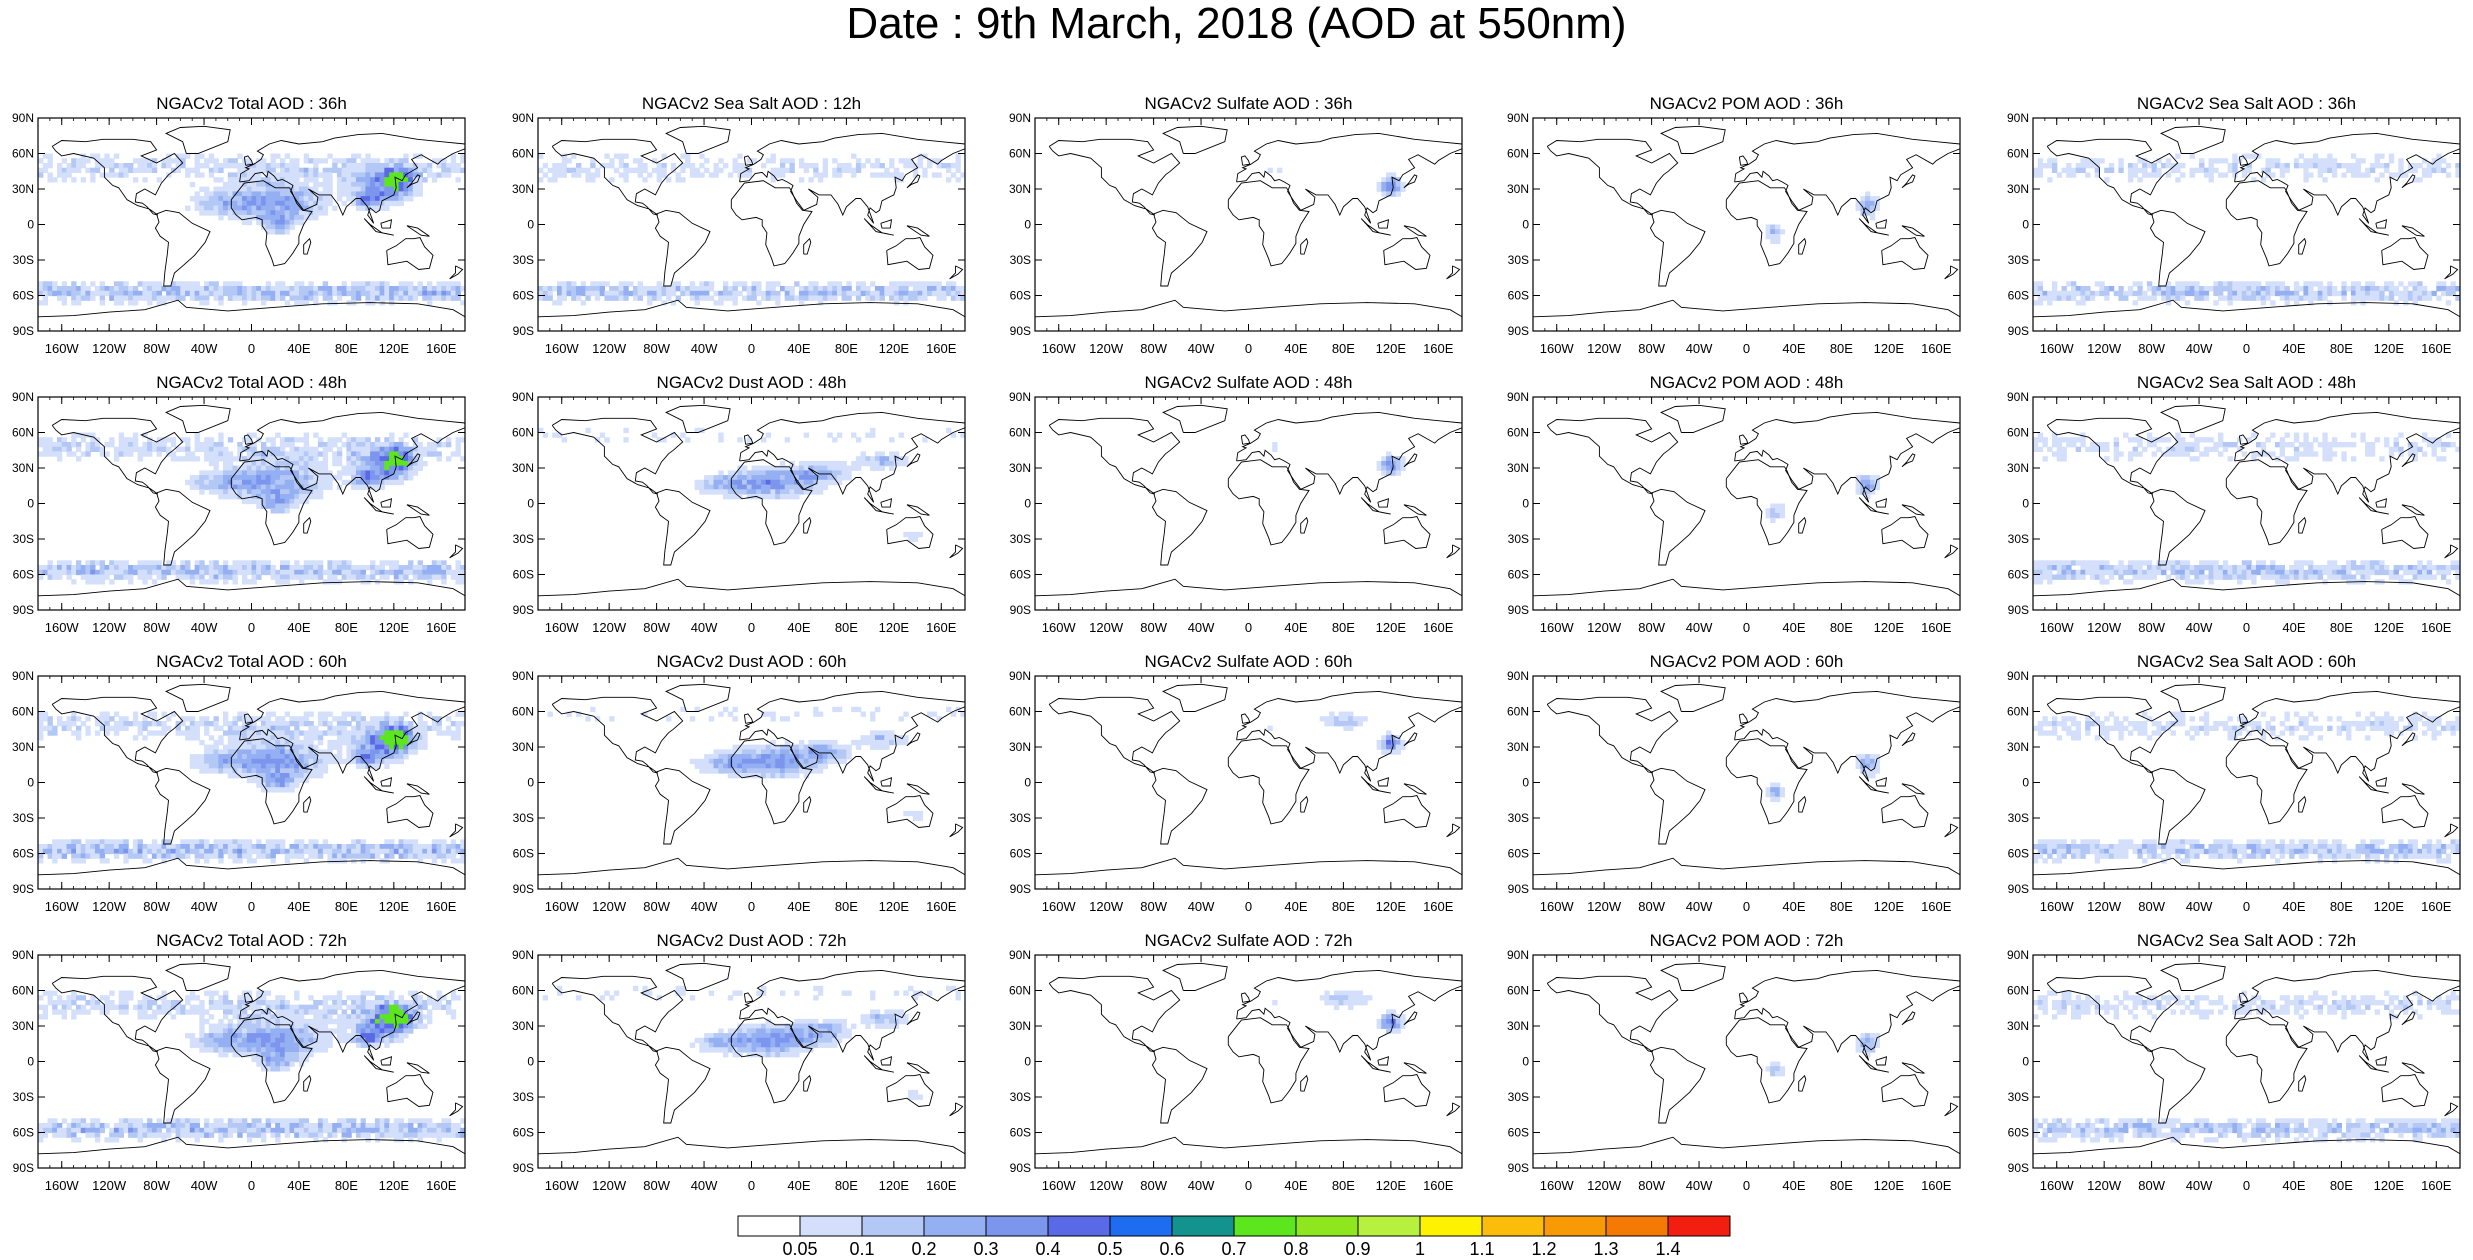 This screenshot has width=2473, height=1260. What do you see at coordinates (1233, 1249) in the screenshot?
I see `colorbar-label: 0.7` at bounding box center [1233, 1249].